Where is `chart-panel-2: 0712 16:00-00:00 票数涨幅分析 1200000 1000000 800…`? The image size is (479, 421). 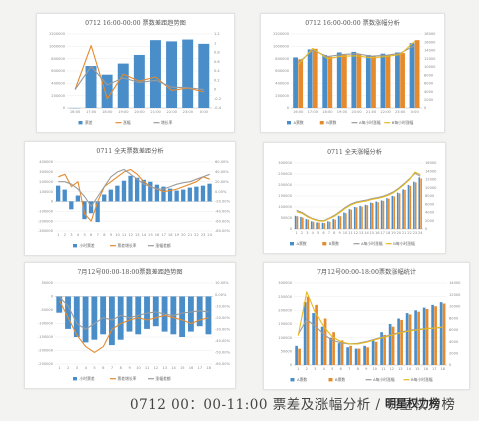 chart-panel-2: 0712 16:00-00:00 票数涨幅分析 1200000 1000000 800… is located at coordinates (352, 73).